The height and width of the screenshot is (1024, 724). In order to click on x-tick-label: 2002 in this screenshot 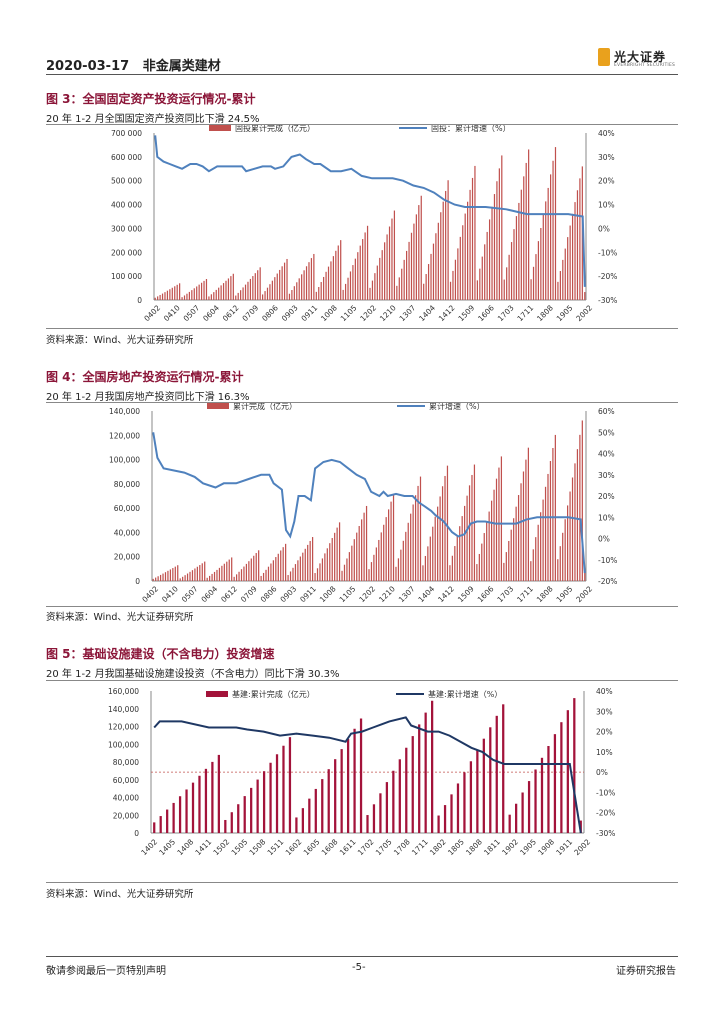, I will do `click(584, 313)`.